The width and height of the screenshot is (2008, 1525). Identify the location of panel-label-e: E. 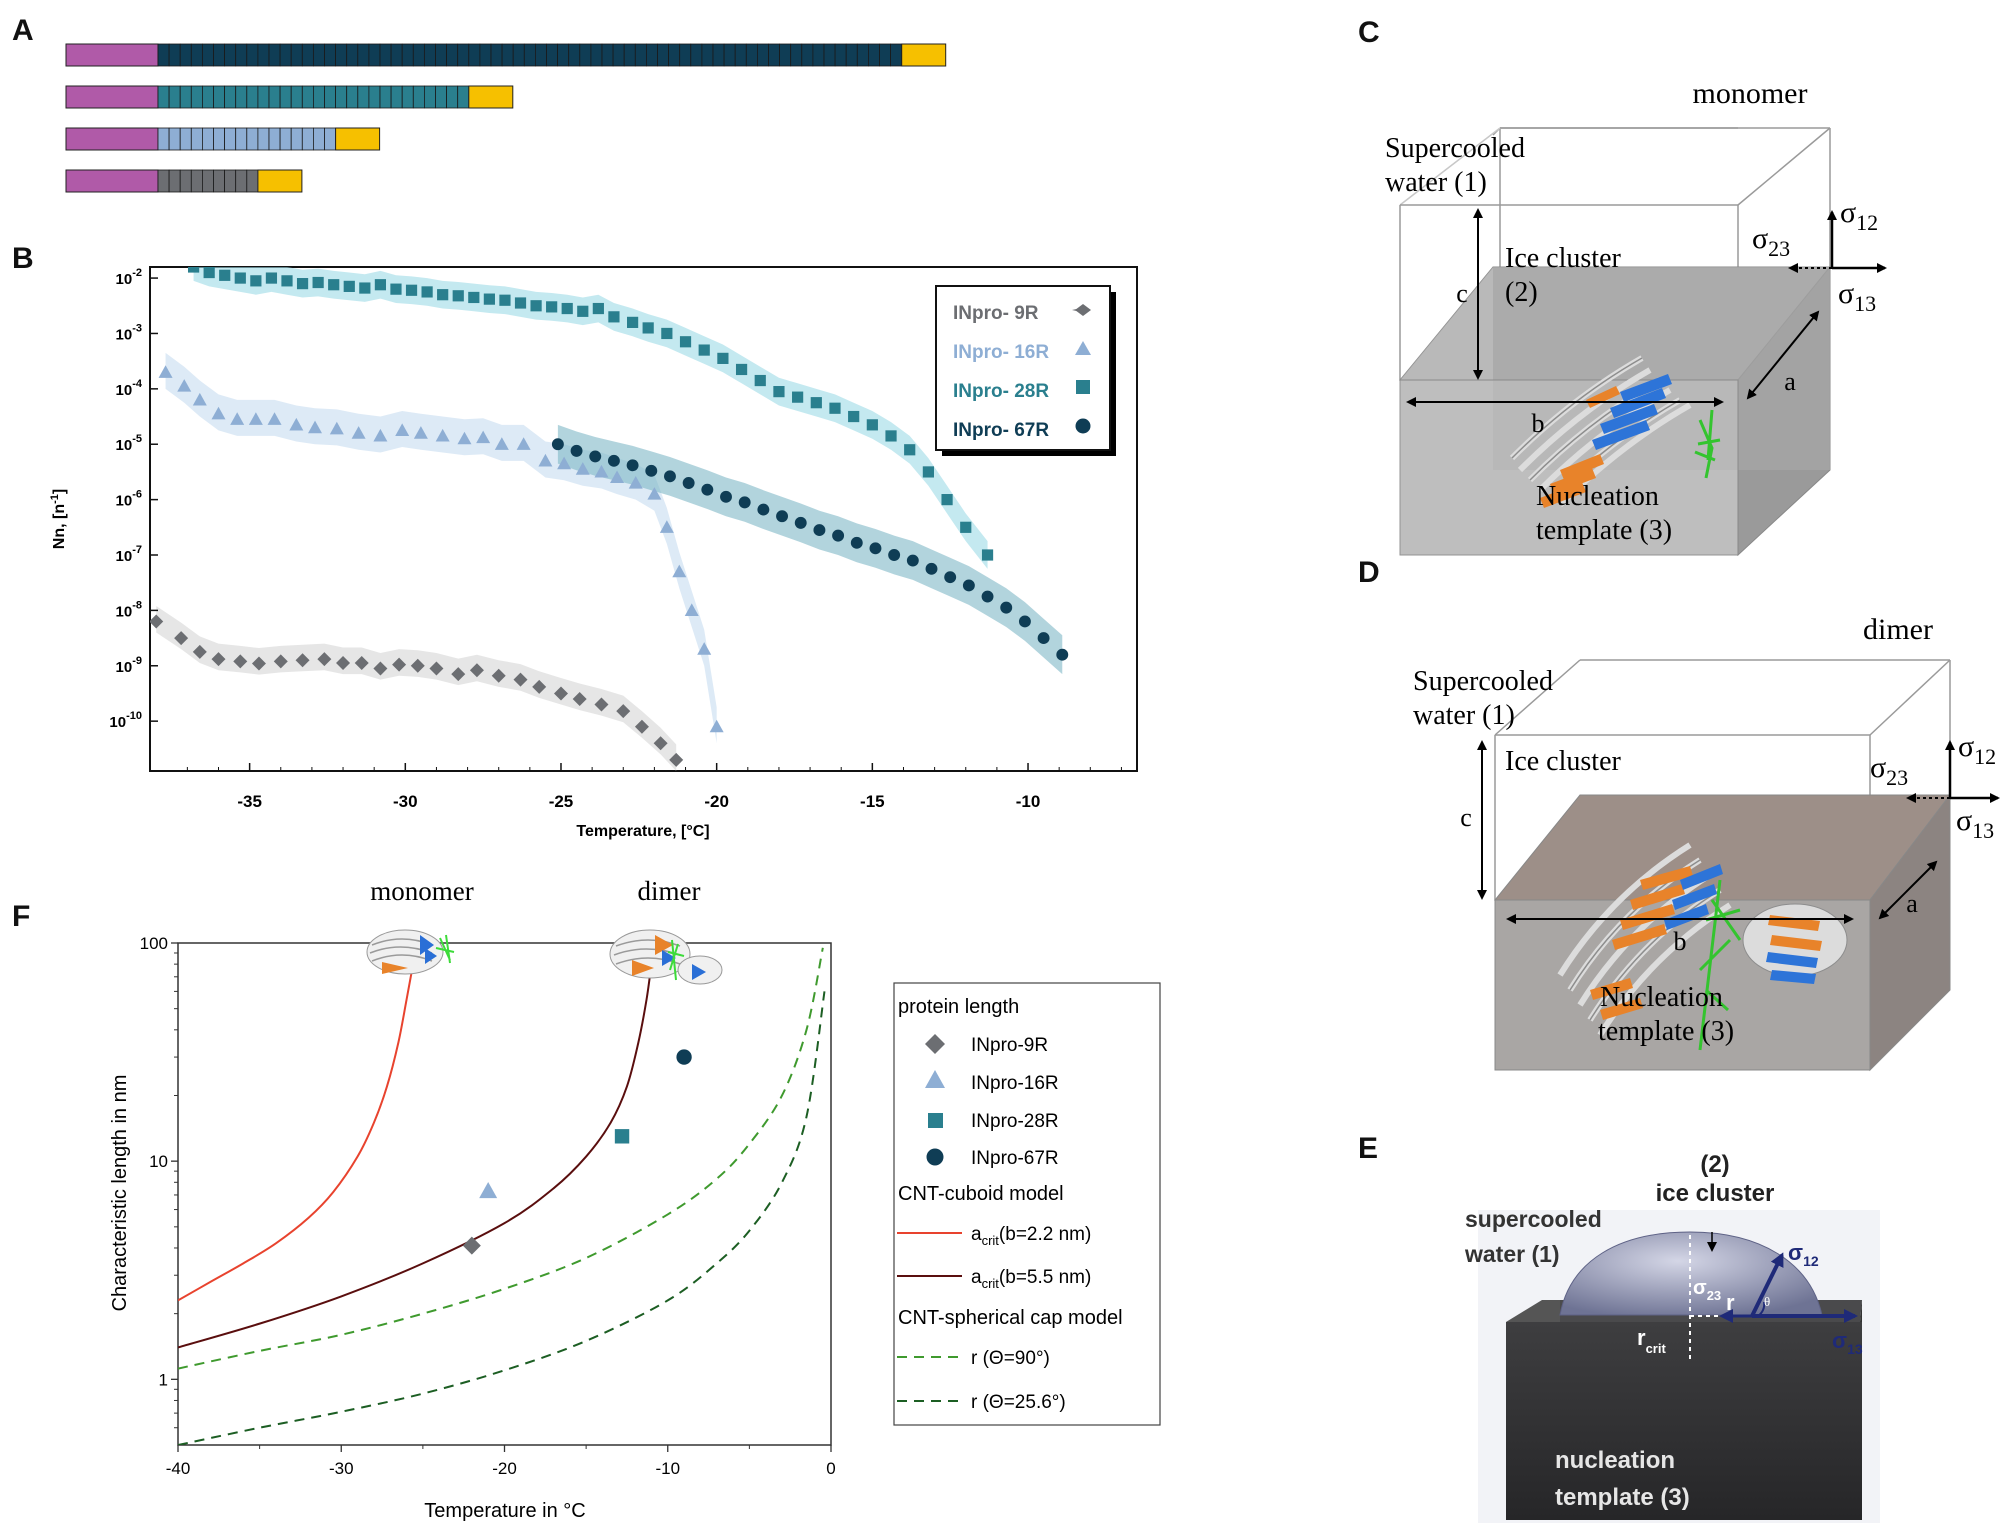
(1368, 1148).